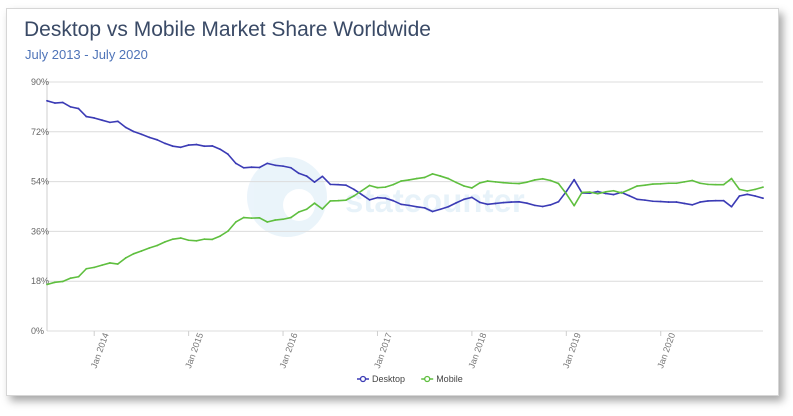  What do you see at coordinates (410, 379) in the screenshot?
I see `legend: Desktop Mobile` at bounding box center [410, 379].